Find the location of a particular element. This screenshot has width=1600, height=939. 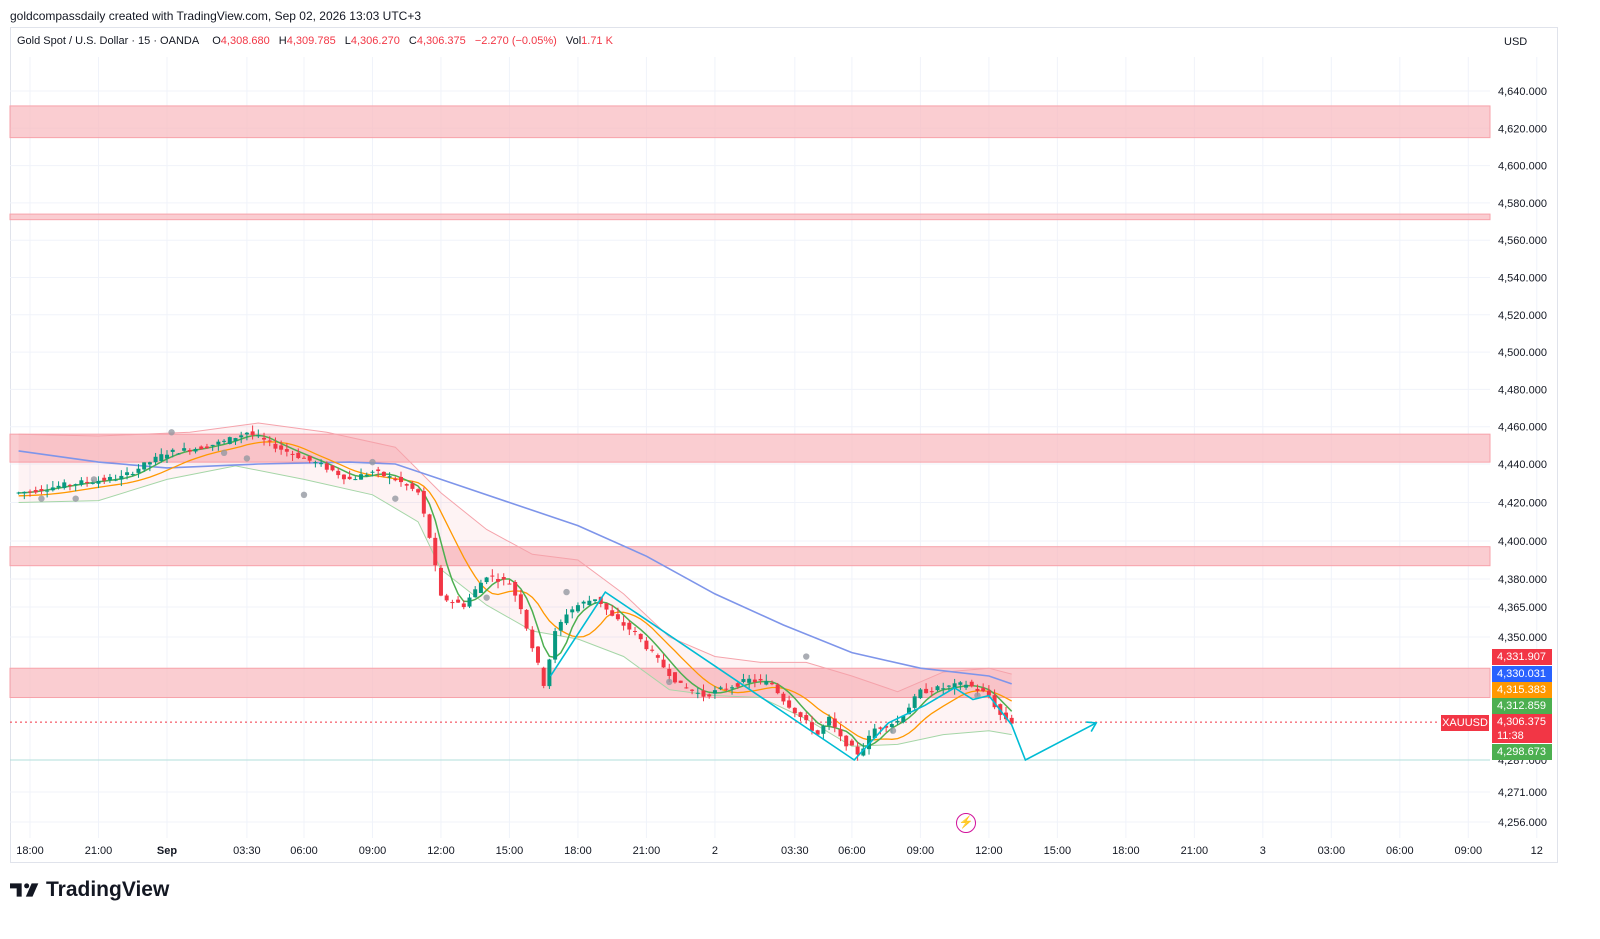

lightning-bolt-icon: ⚡ is located at coordinates (966, 823).